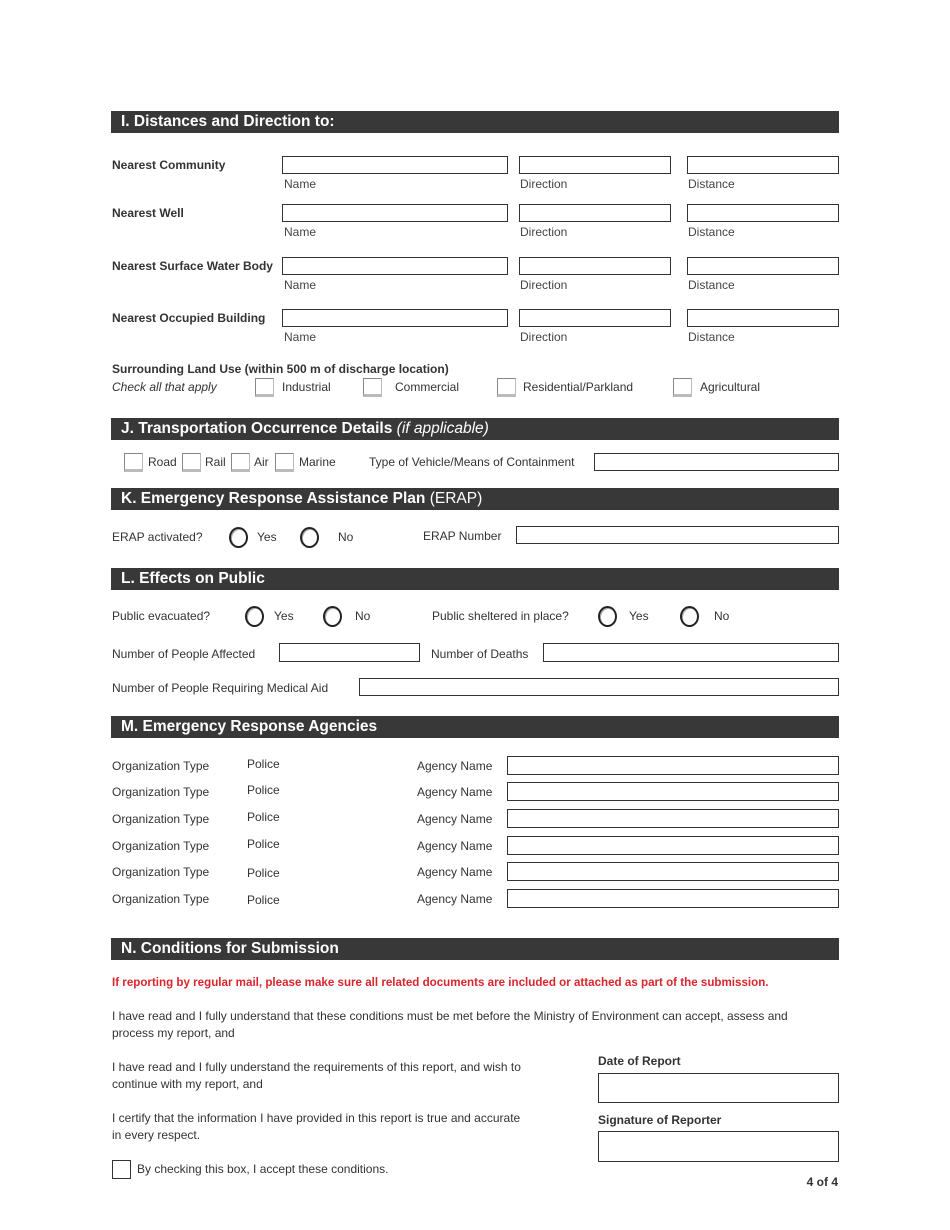 Image resolution: width=950 pixels, height=1230 pixels. Describe the element at coordinates (161, 616) in the screenshot. I see `evacuated-label: Public evacuated?` at that location.